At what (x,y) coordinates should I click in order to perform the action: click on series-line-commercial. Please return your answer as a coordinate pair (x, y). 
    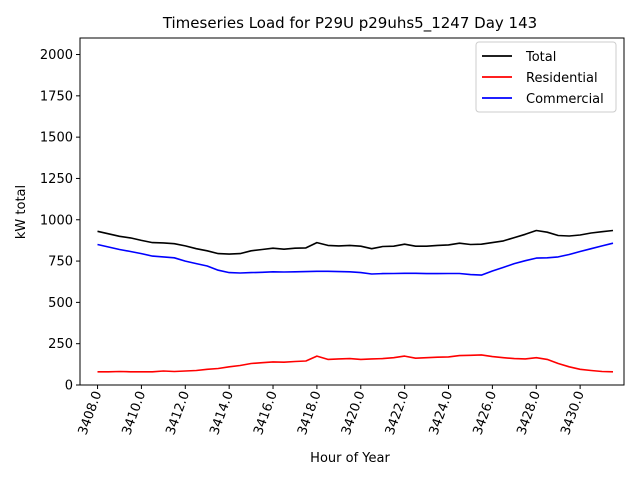
    Looking at the image, I should click on (355, 259).